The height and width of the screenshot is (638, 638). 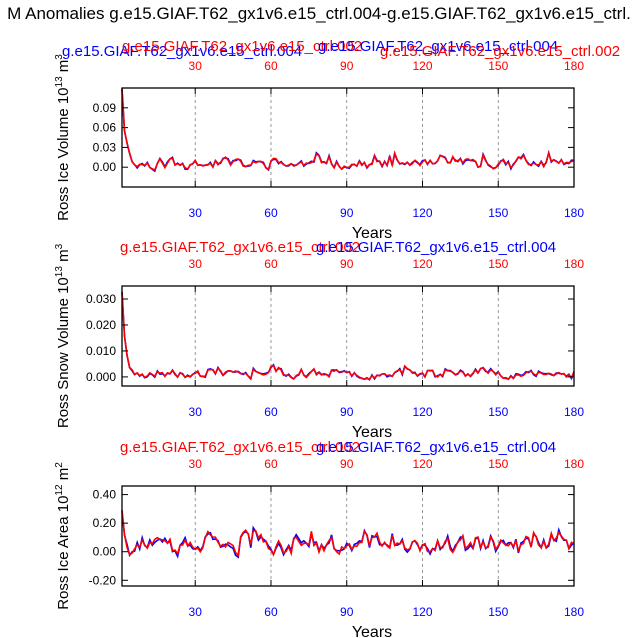 What do you see at coordinates (101, 299) in the screenshot?
I see `y-tick-label: 0.030` at bounding box center [101, 299].